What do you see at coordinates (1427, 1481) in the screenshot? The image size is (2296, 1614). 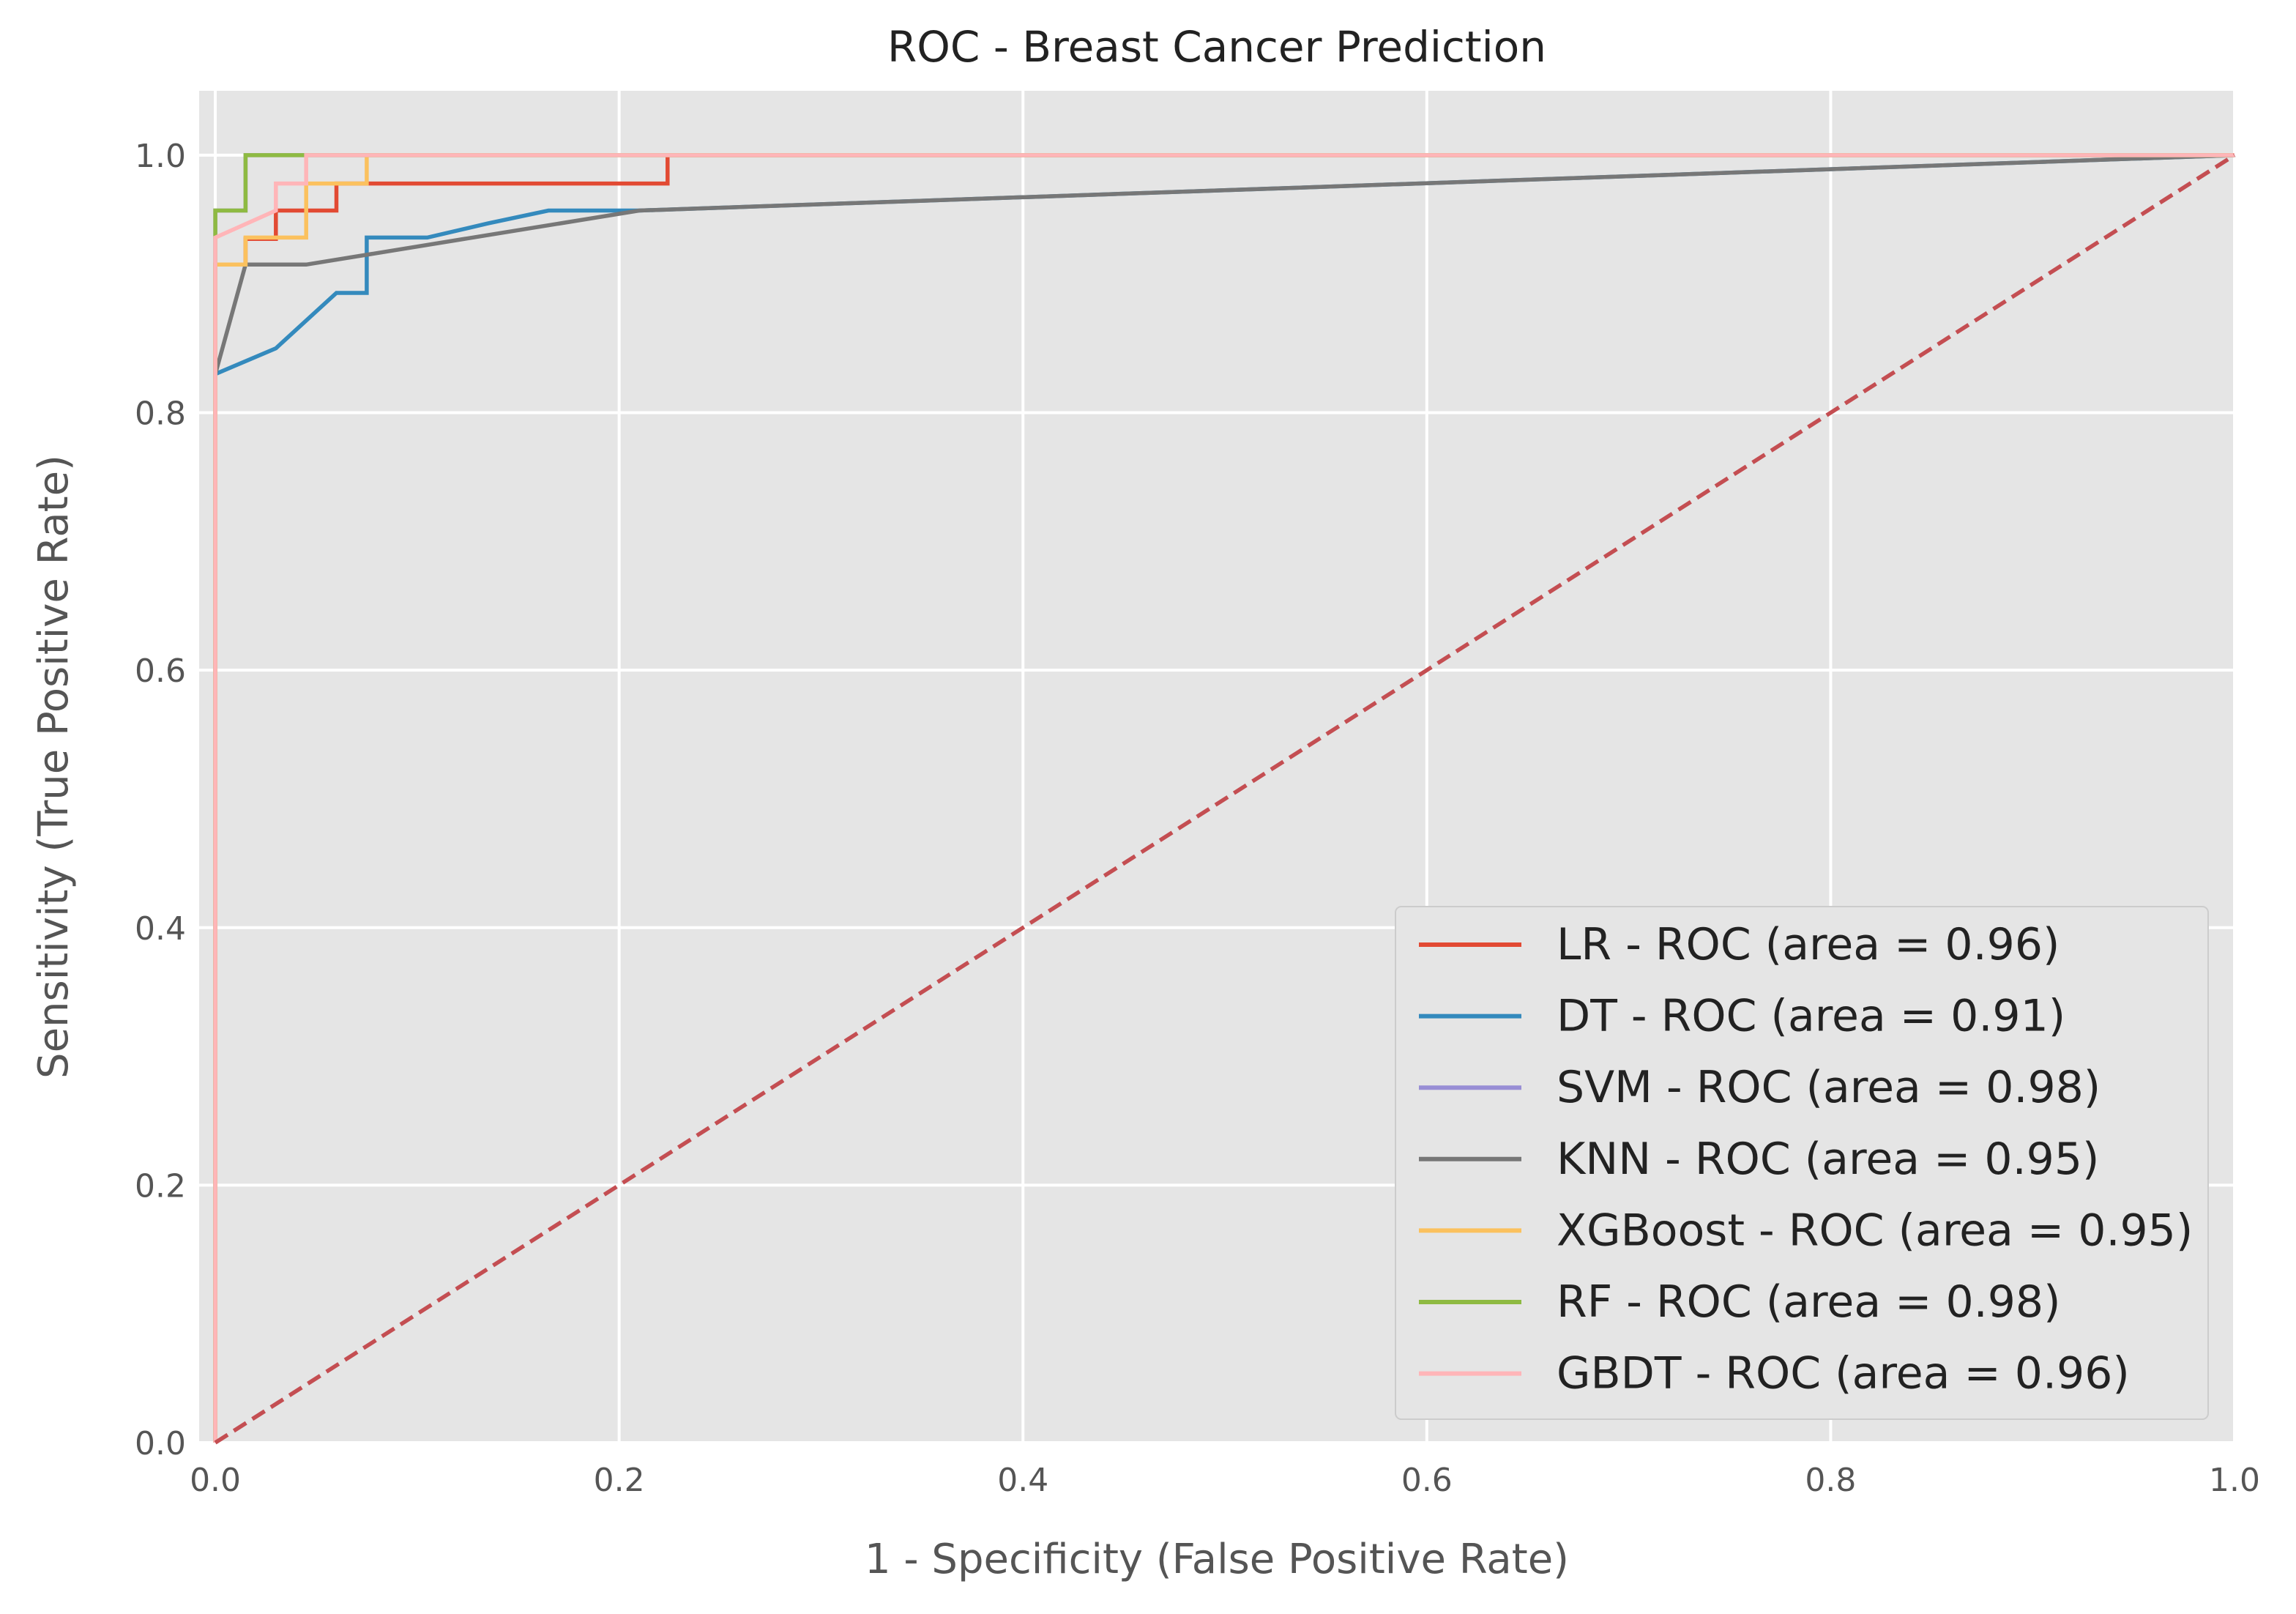 I see `x-tick-label: 0.6` at bounding box center [1427, 1481].